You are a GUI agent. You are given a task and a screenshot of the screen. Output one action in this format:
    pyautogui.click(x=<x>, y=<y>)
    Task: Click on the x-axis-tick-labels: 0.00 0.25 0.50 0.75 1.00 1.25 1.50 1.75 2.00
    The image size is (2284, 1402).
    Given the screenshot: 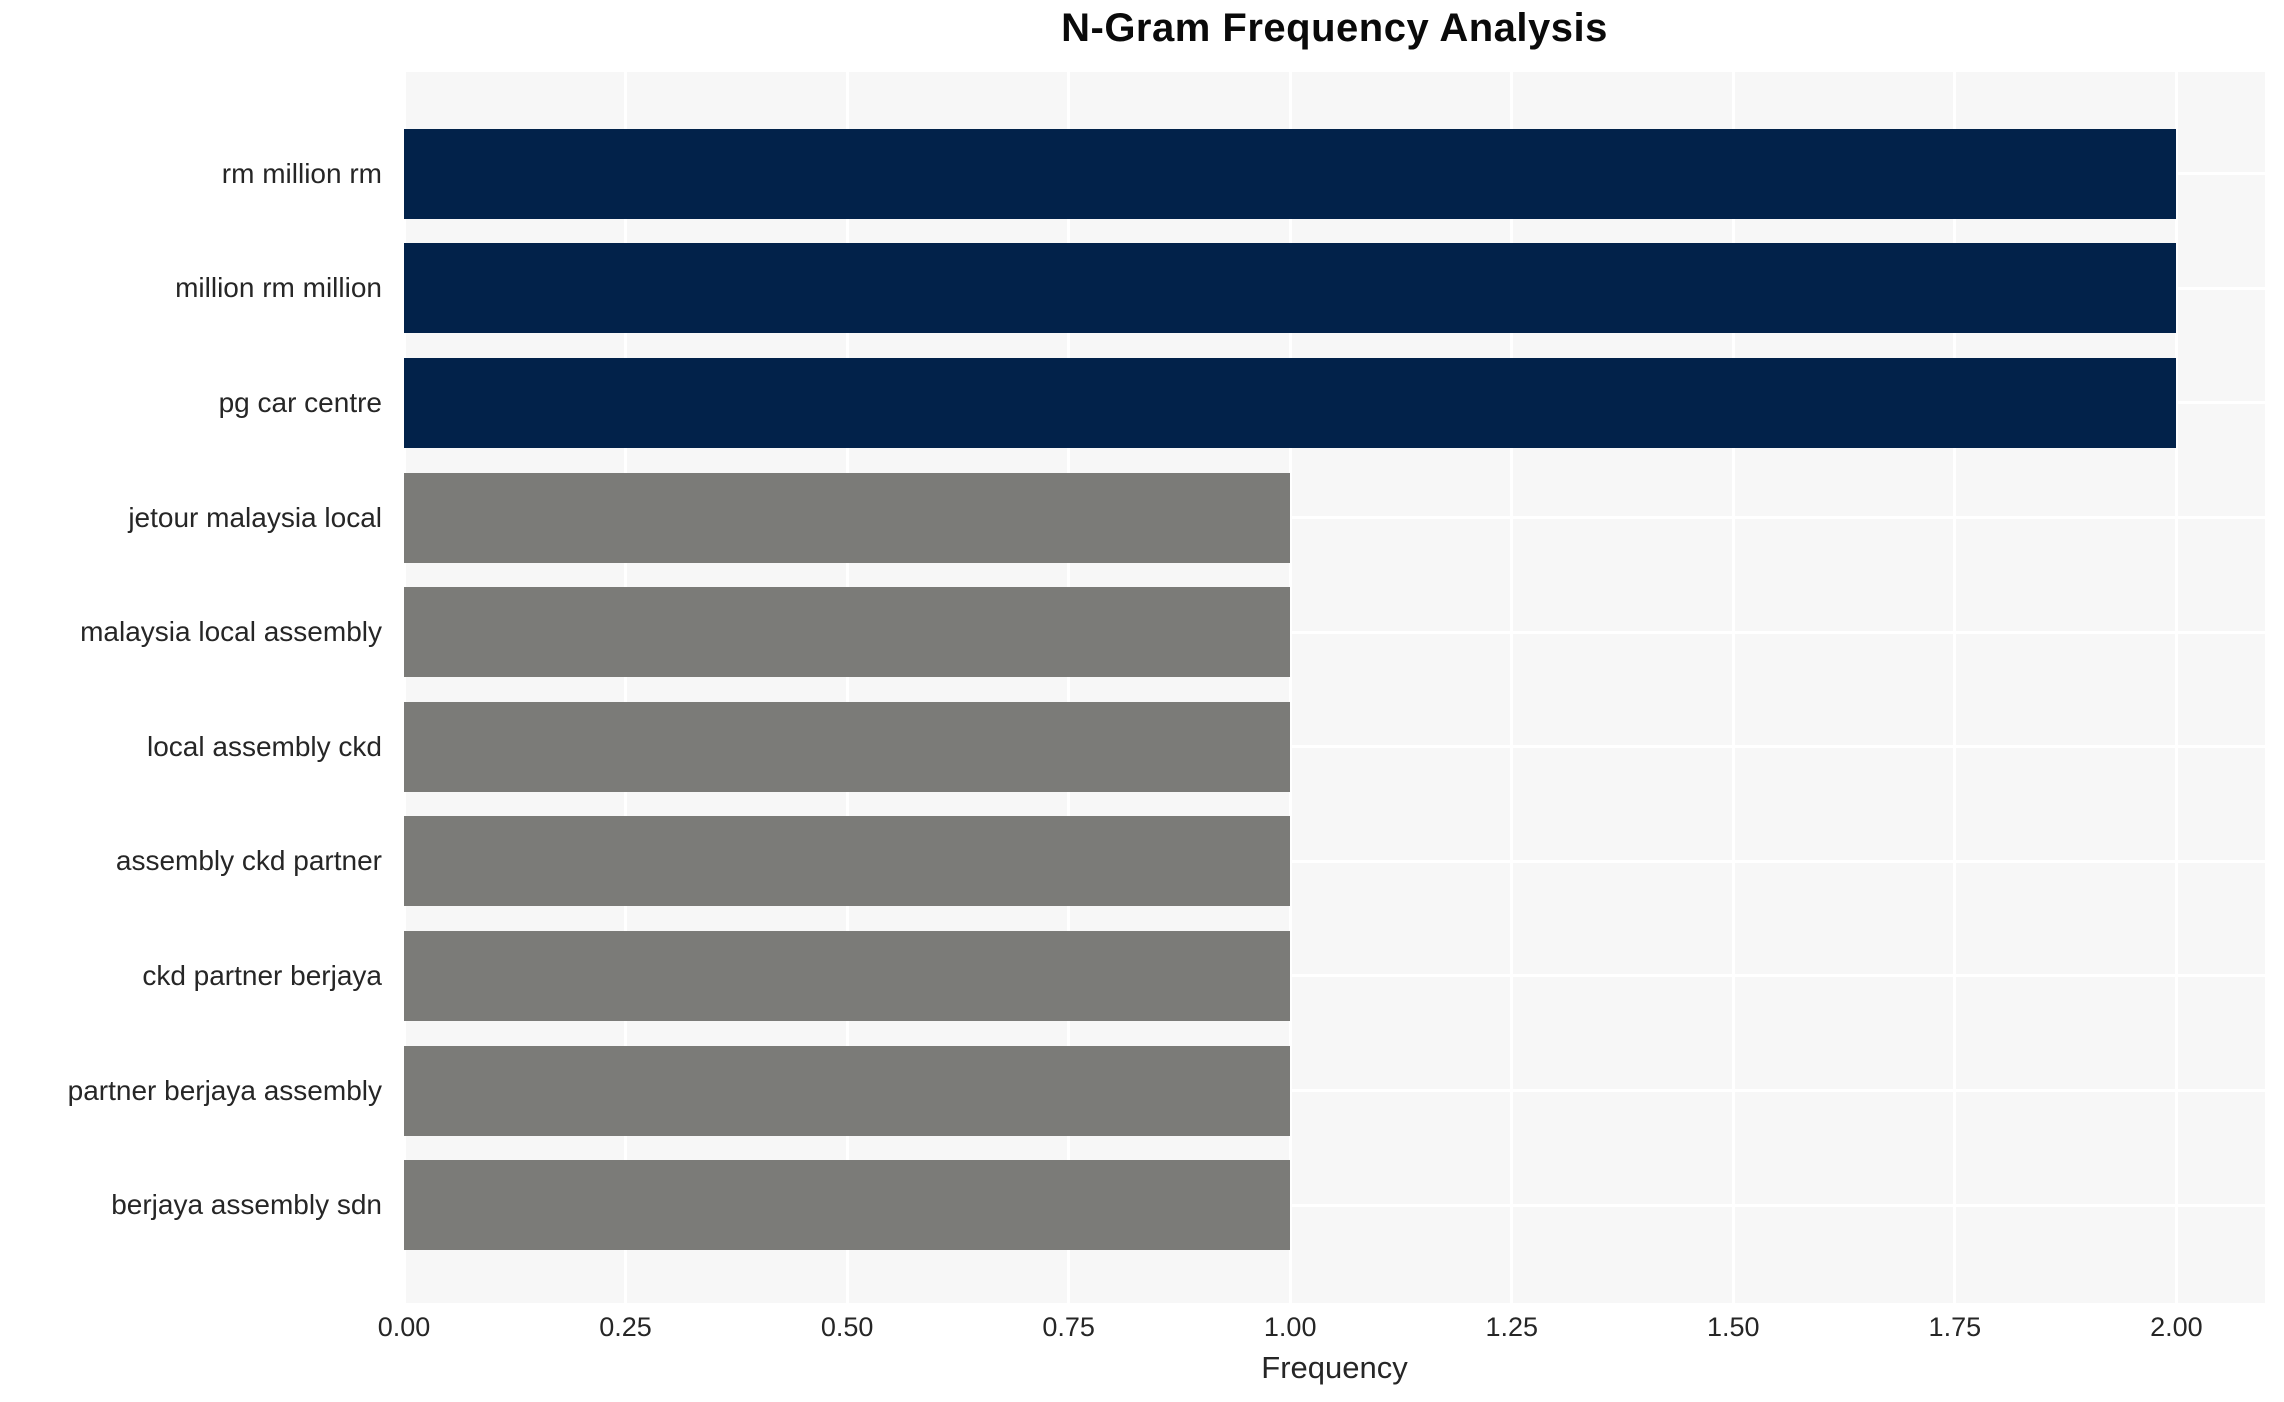 What is the action you would take?
    pyautogui.click(x=1142, y=1330)
    